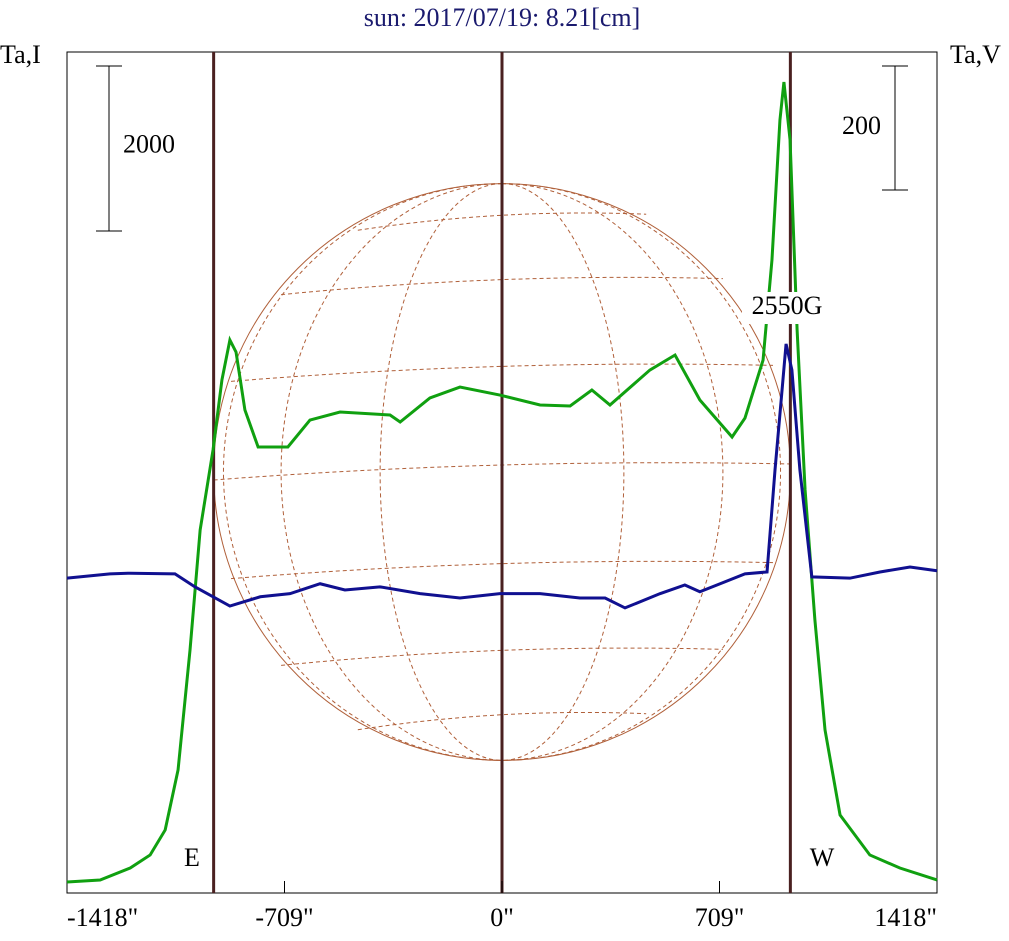  Describe the element at coordinates (502, 17) in the screenshot. I see `chart-title: sun: 2017/07/19: 8.21[cm]` at that location.